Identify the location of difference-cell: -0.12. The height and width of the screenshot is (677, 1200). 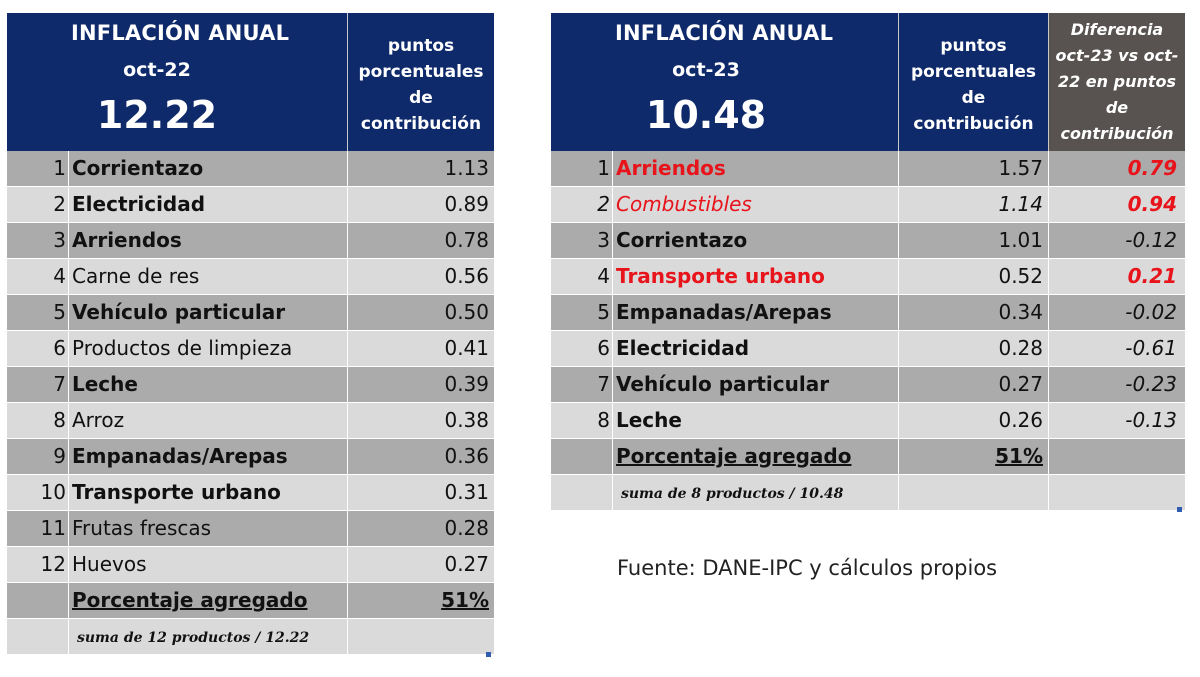
(1116, 240).